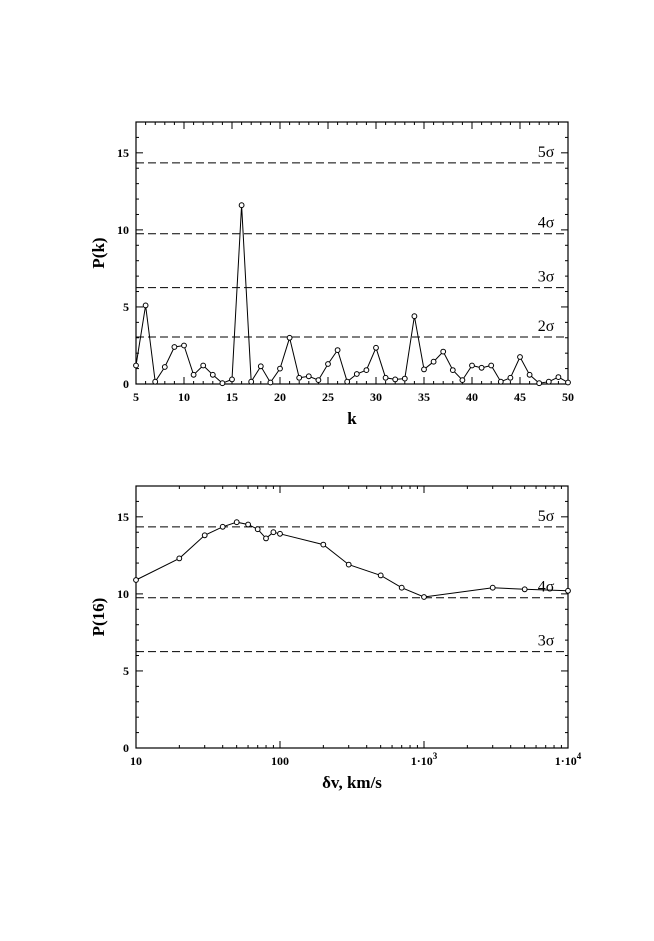 The image size is (654, 941). Describe the element at coordinates (546, 326) in the screenshot. I see `sigma-label: 2σ` at that location.